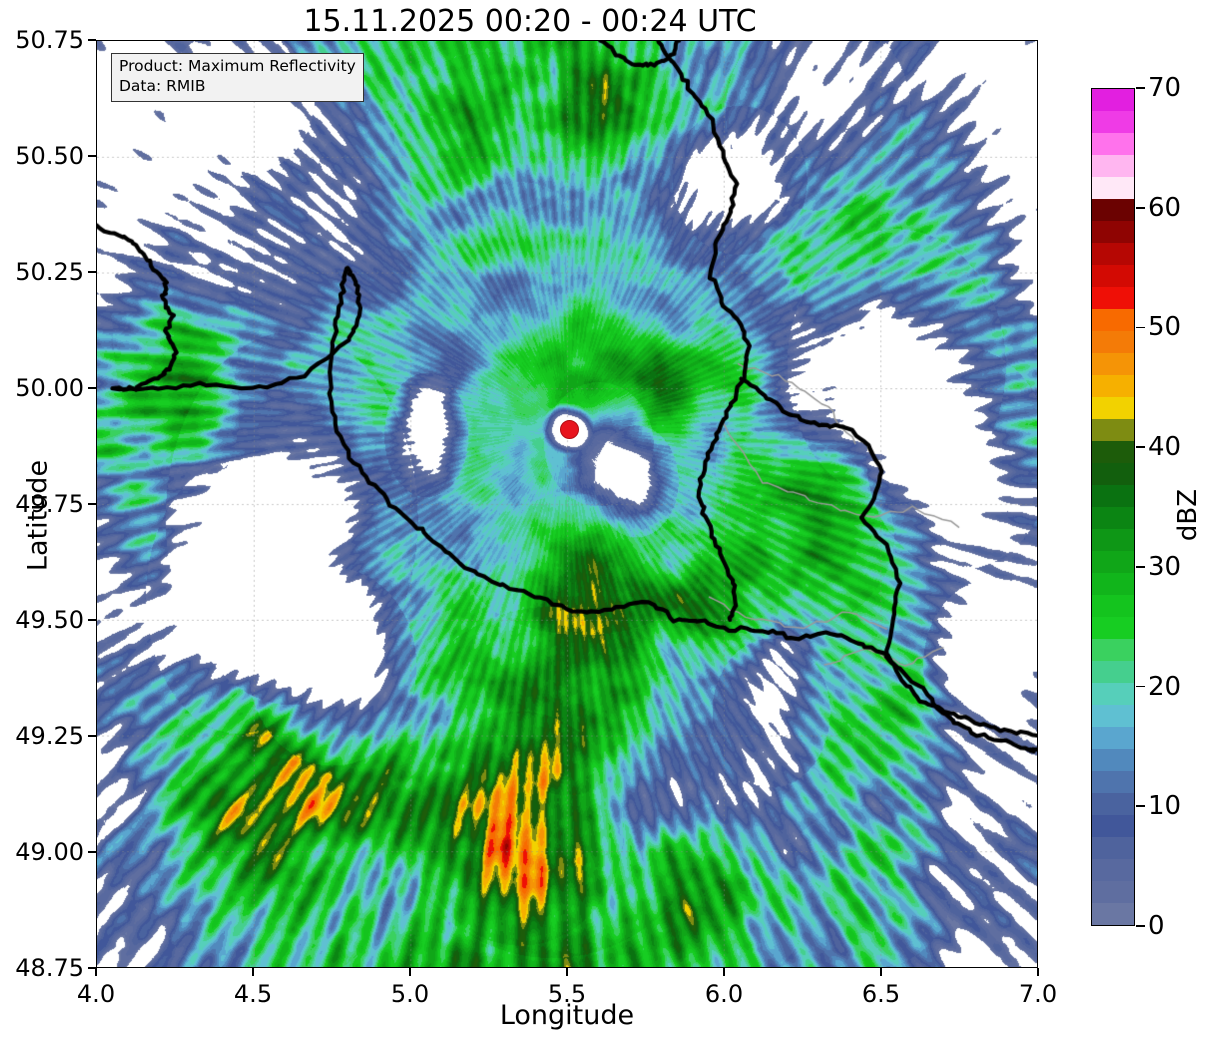  I want to click on x-axis-tick-label: 6.0, so click(724, 994).